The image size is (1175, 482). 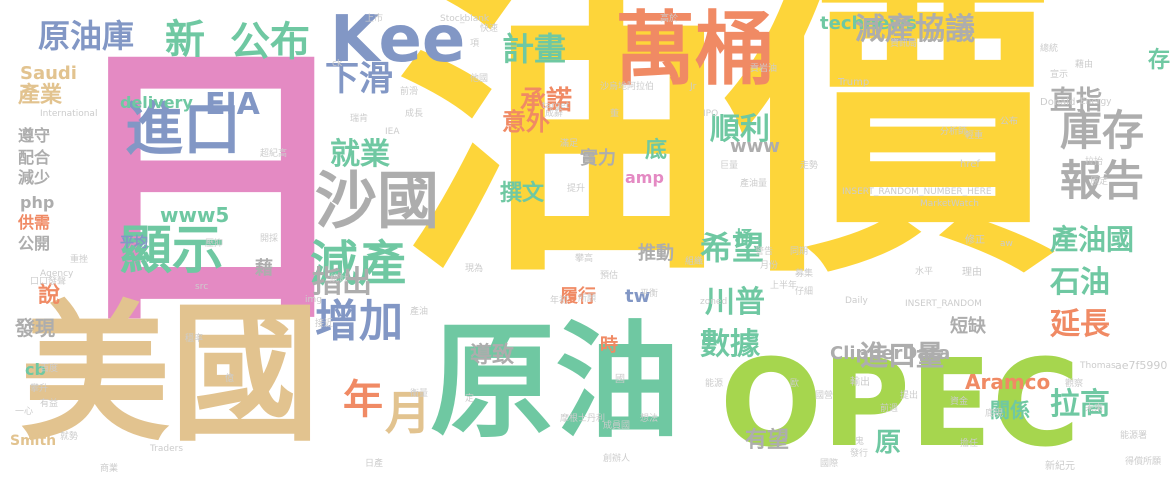 I want to click on cloud-word: 希望, so click(x=732, y=248).